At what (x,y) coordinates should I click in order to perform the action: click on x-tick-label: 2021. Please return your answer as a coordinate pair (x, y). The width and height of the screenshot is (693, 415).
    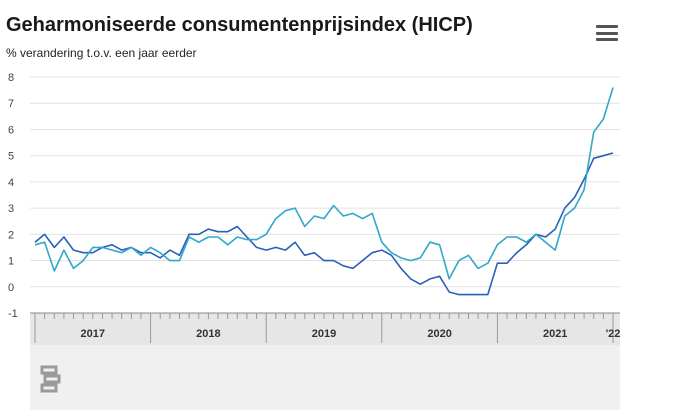
    Looking at the image, I should click on (555, 334).